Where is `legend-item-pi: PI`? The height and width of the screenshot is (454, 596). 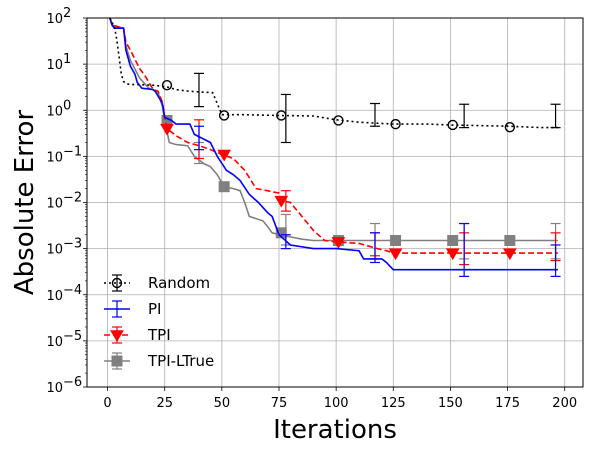 legend-item-pi: PI is located at coordinates (132, 309).